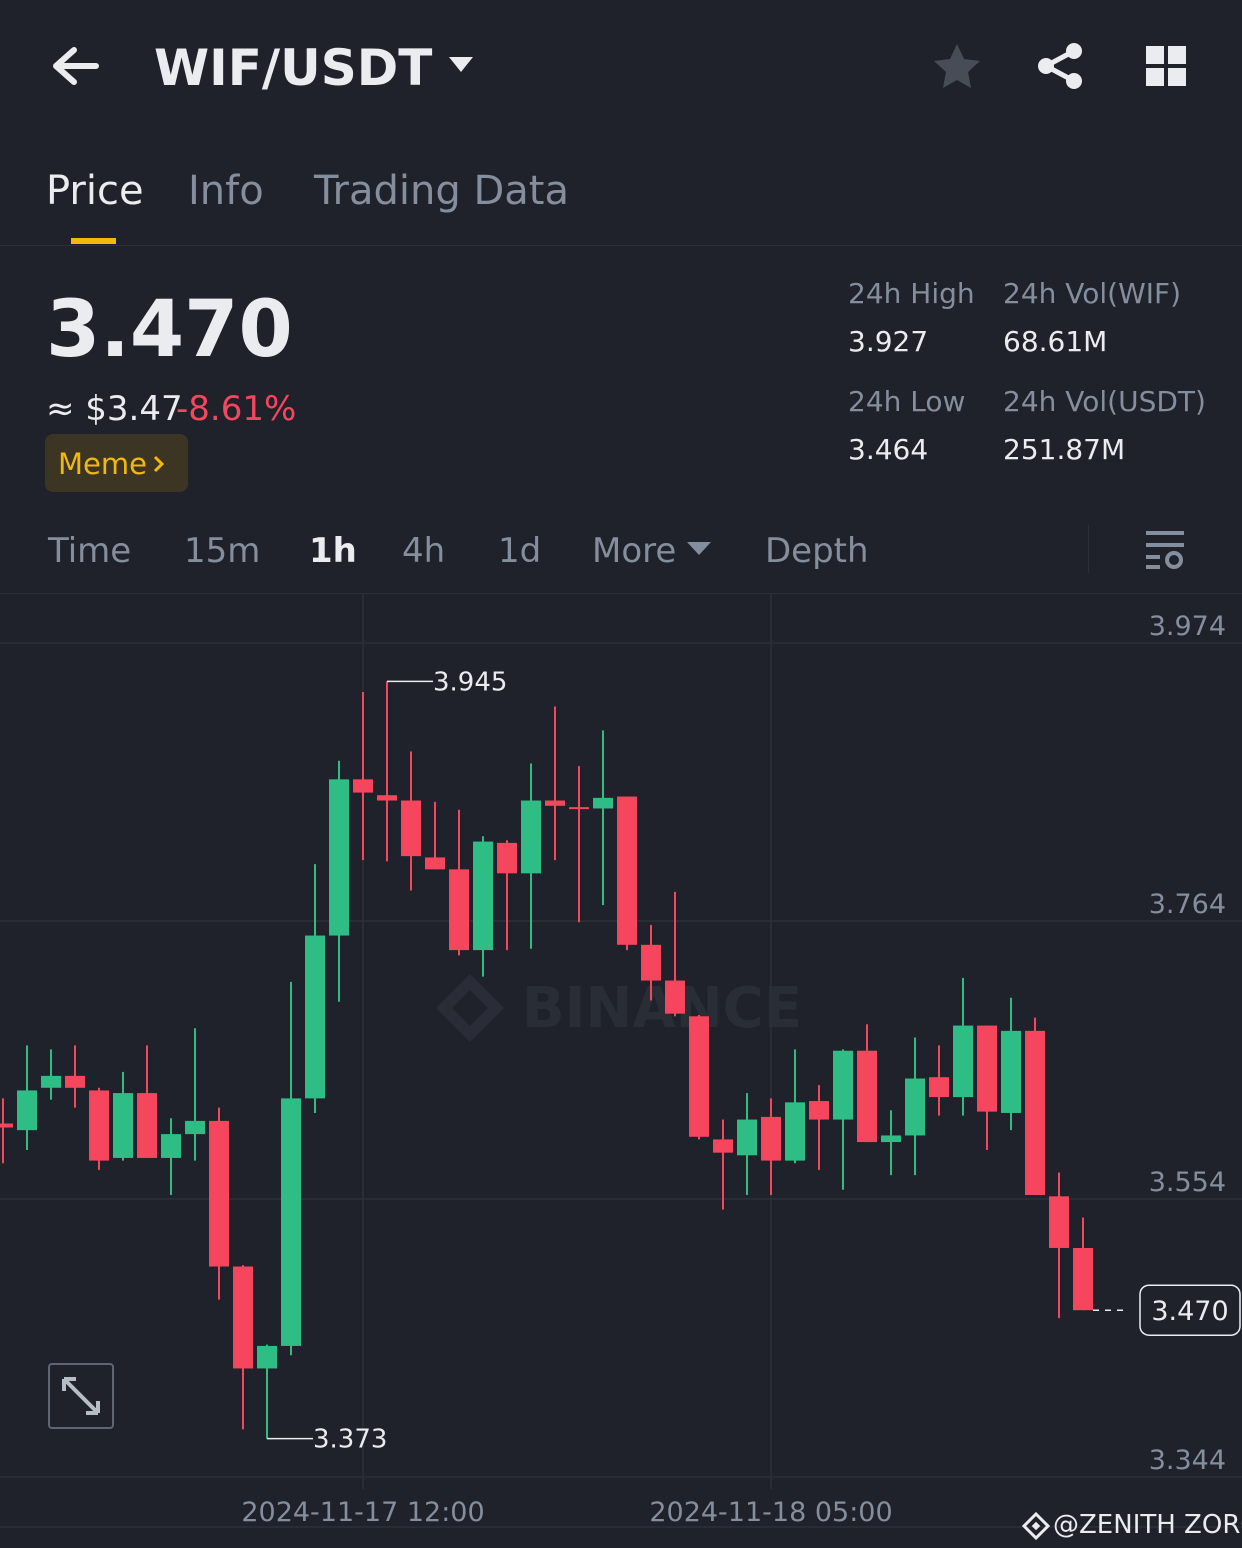 The height and width of the screenshot is (1548, 1242). What do you see at coordinates (441, 191) in the screenshot?
I see `tab: Trading Data` at bounding box center [441, 191].